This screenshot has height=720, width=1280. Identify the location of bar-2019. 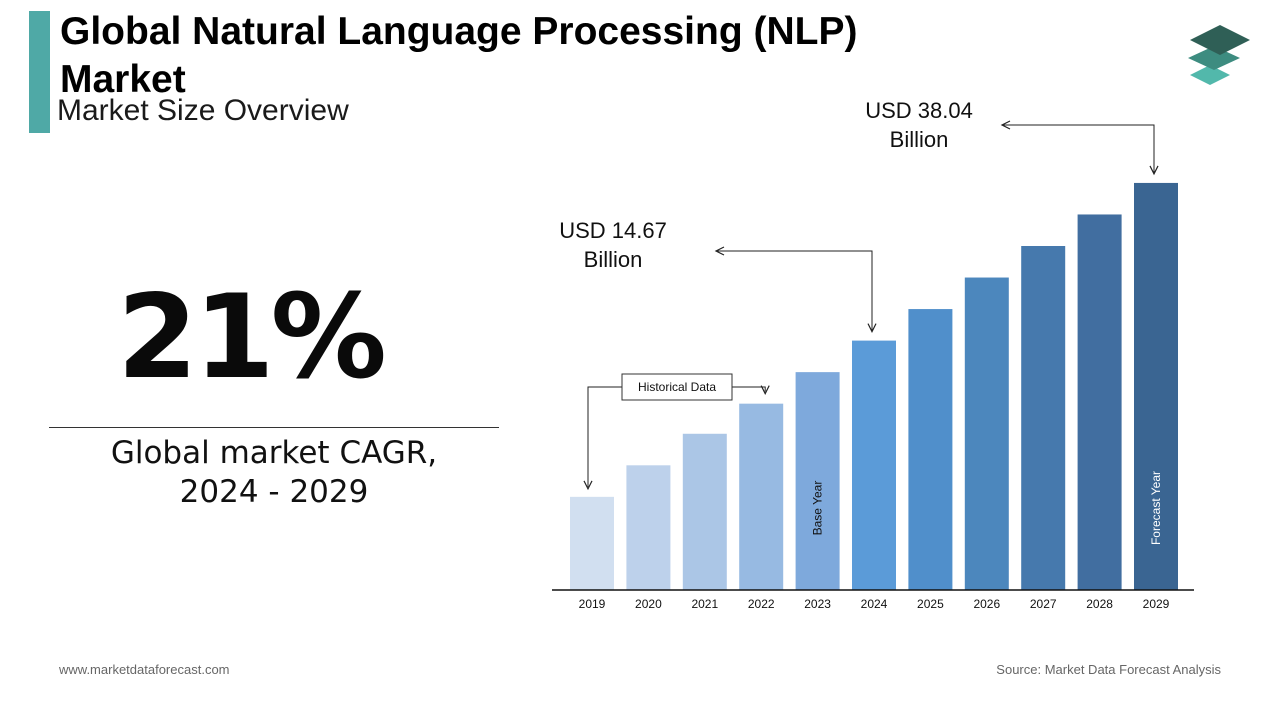
(592, 543).